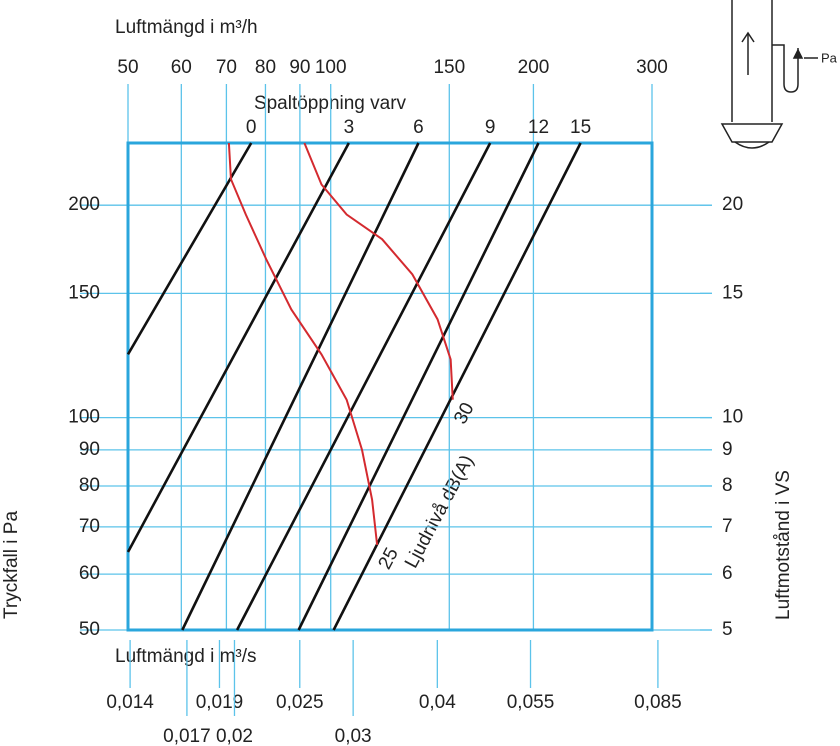  What do you see at coordinates (652, 67) in the screenshot?
I see `x-tick-label: 300` at bounding box center [652, 67].